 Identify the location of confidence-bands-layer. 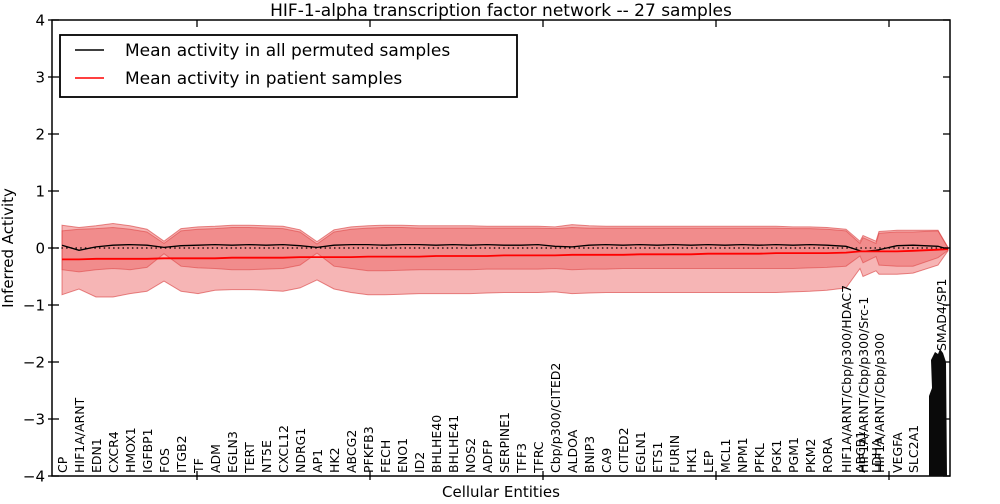
(505, 260).